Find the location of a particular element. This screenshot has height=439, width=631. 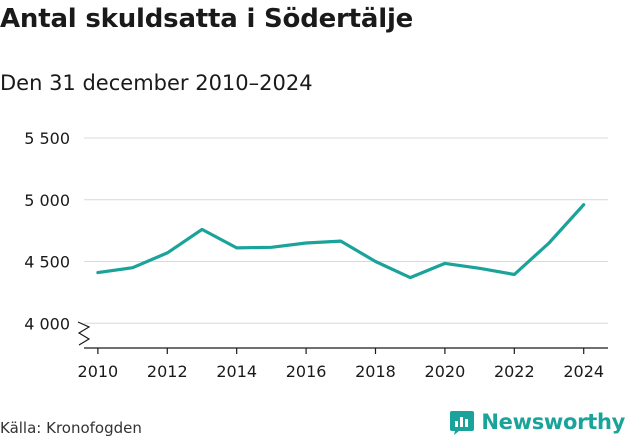

newsworthy-logo-icon is located at coordinates (462, 423).